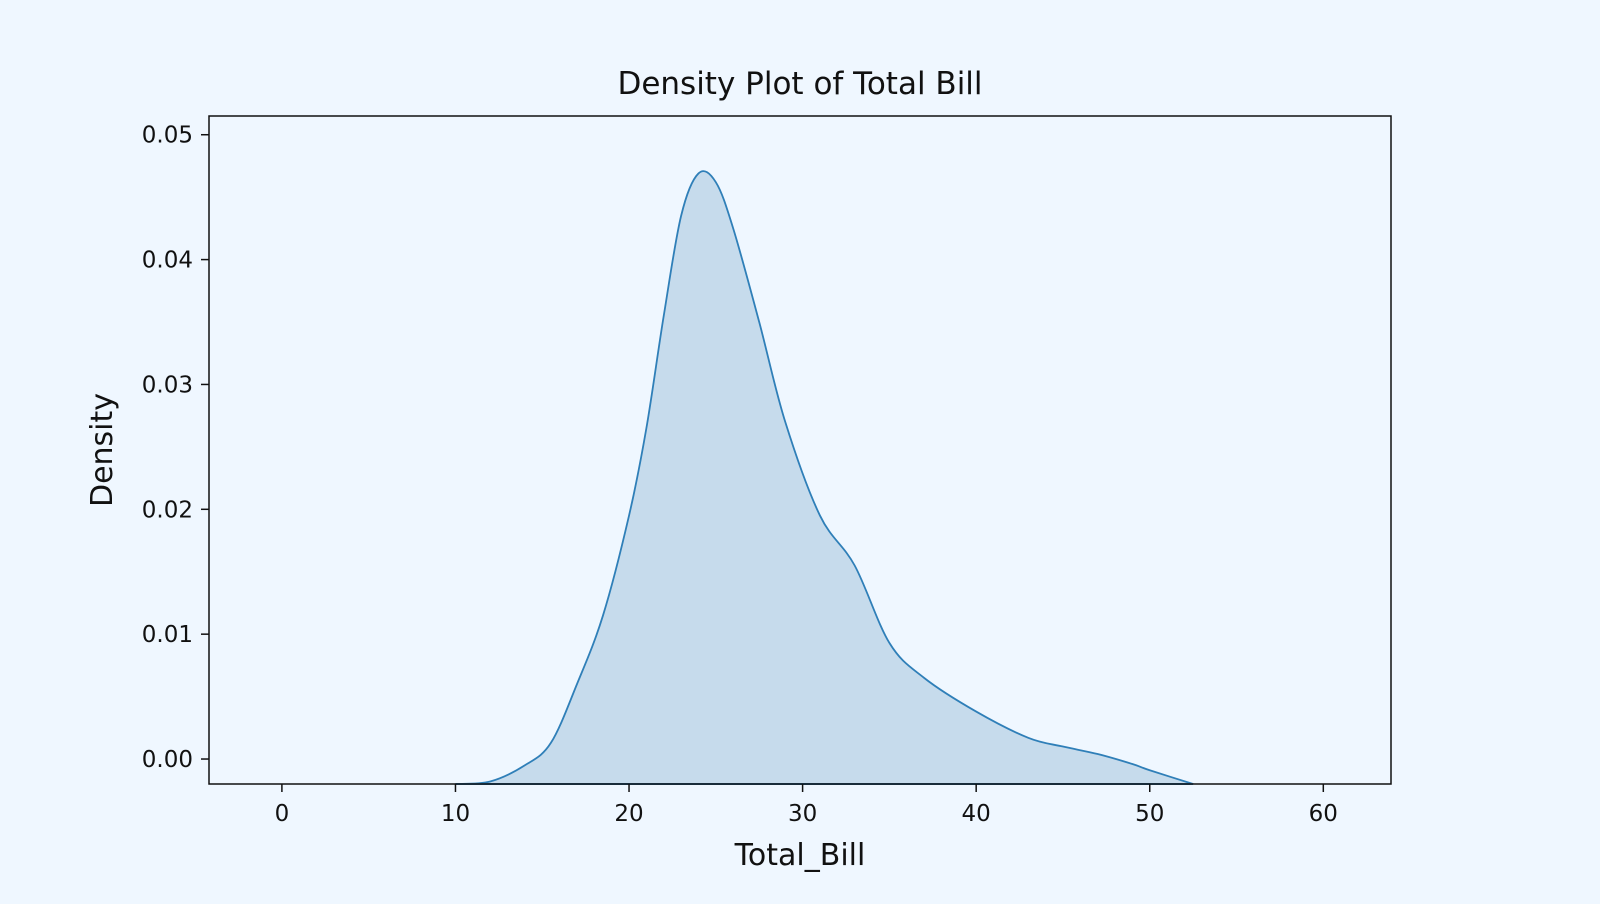 This screenshot has height=904, width=1600. I want to click on y-tick-label: 0.01, so click(167, 635).